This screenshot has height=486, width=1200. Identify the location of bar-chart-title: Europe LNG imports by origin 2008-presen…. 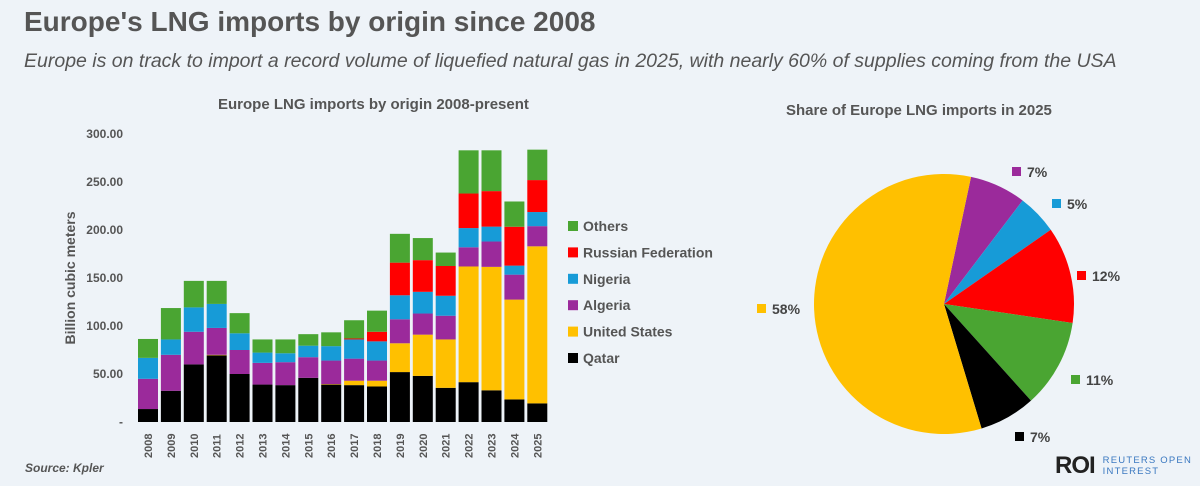
(373, 104).